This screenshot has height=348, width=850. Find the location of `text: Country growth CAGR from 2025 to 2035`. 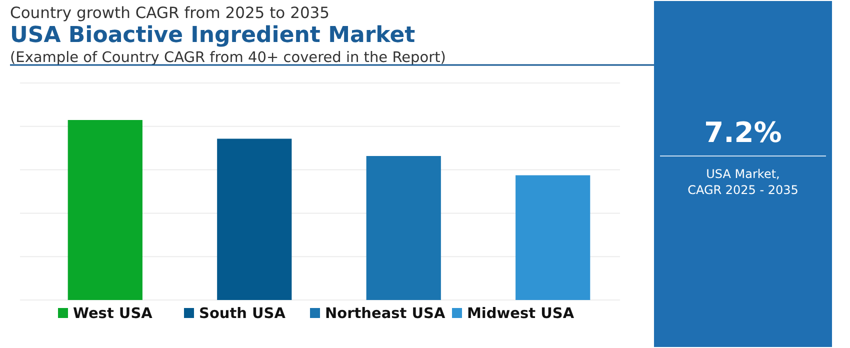

text: Country growth CAGR from 2025 to 2035 is located at coordinates (170, 13).